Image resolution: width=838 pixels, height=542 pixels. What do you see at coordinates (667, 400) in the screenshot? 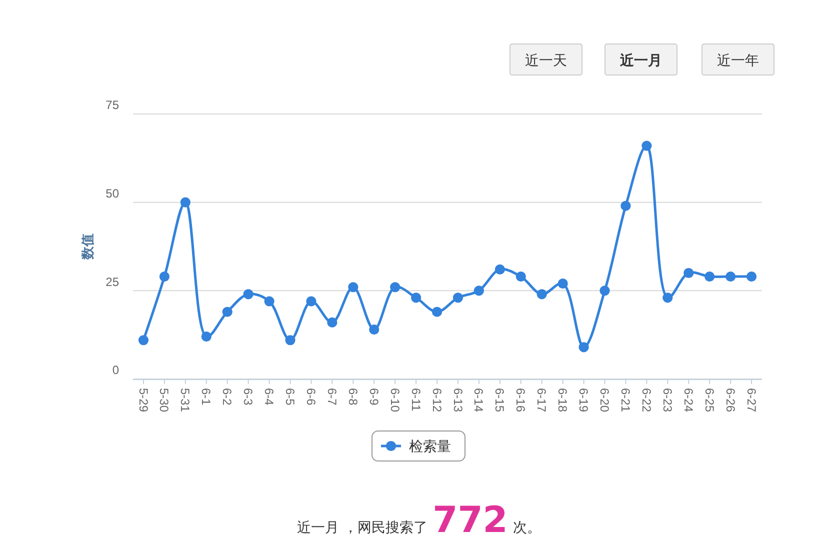
I see `x-tick-label: 6-23` at bounding box center [667, 400].